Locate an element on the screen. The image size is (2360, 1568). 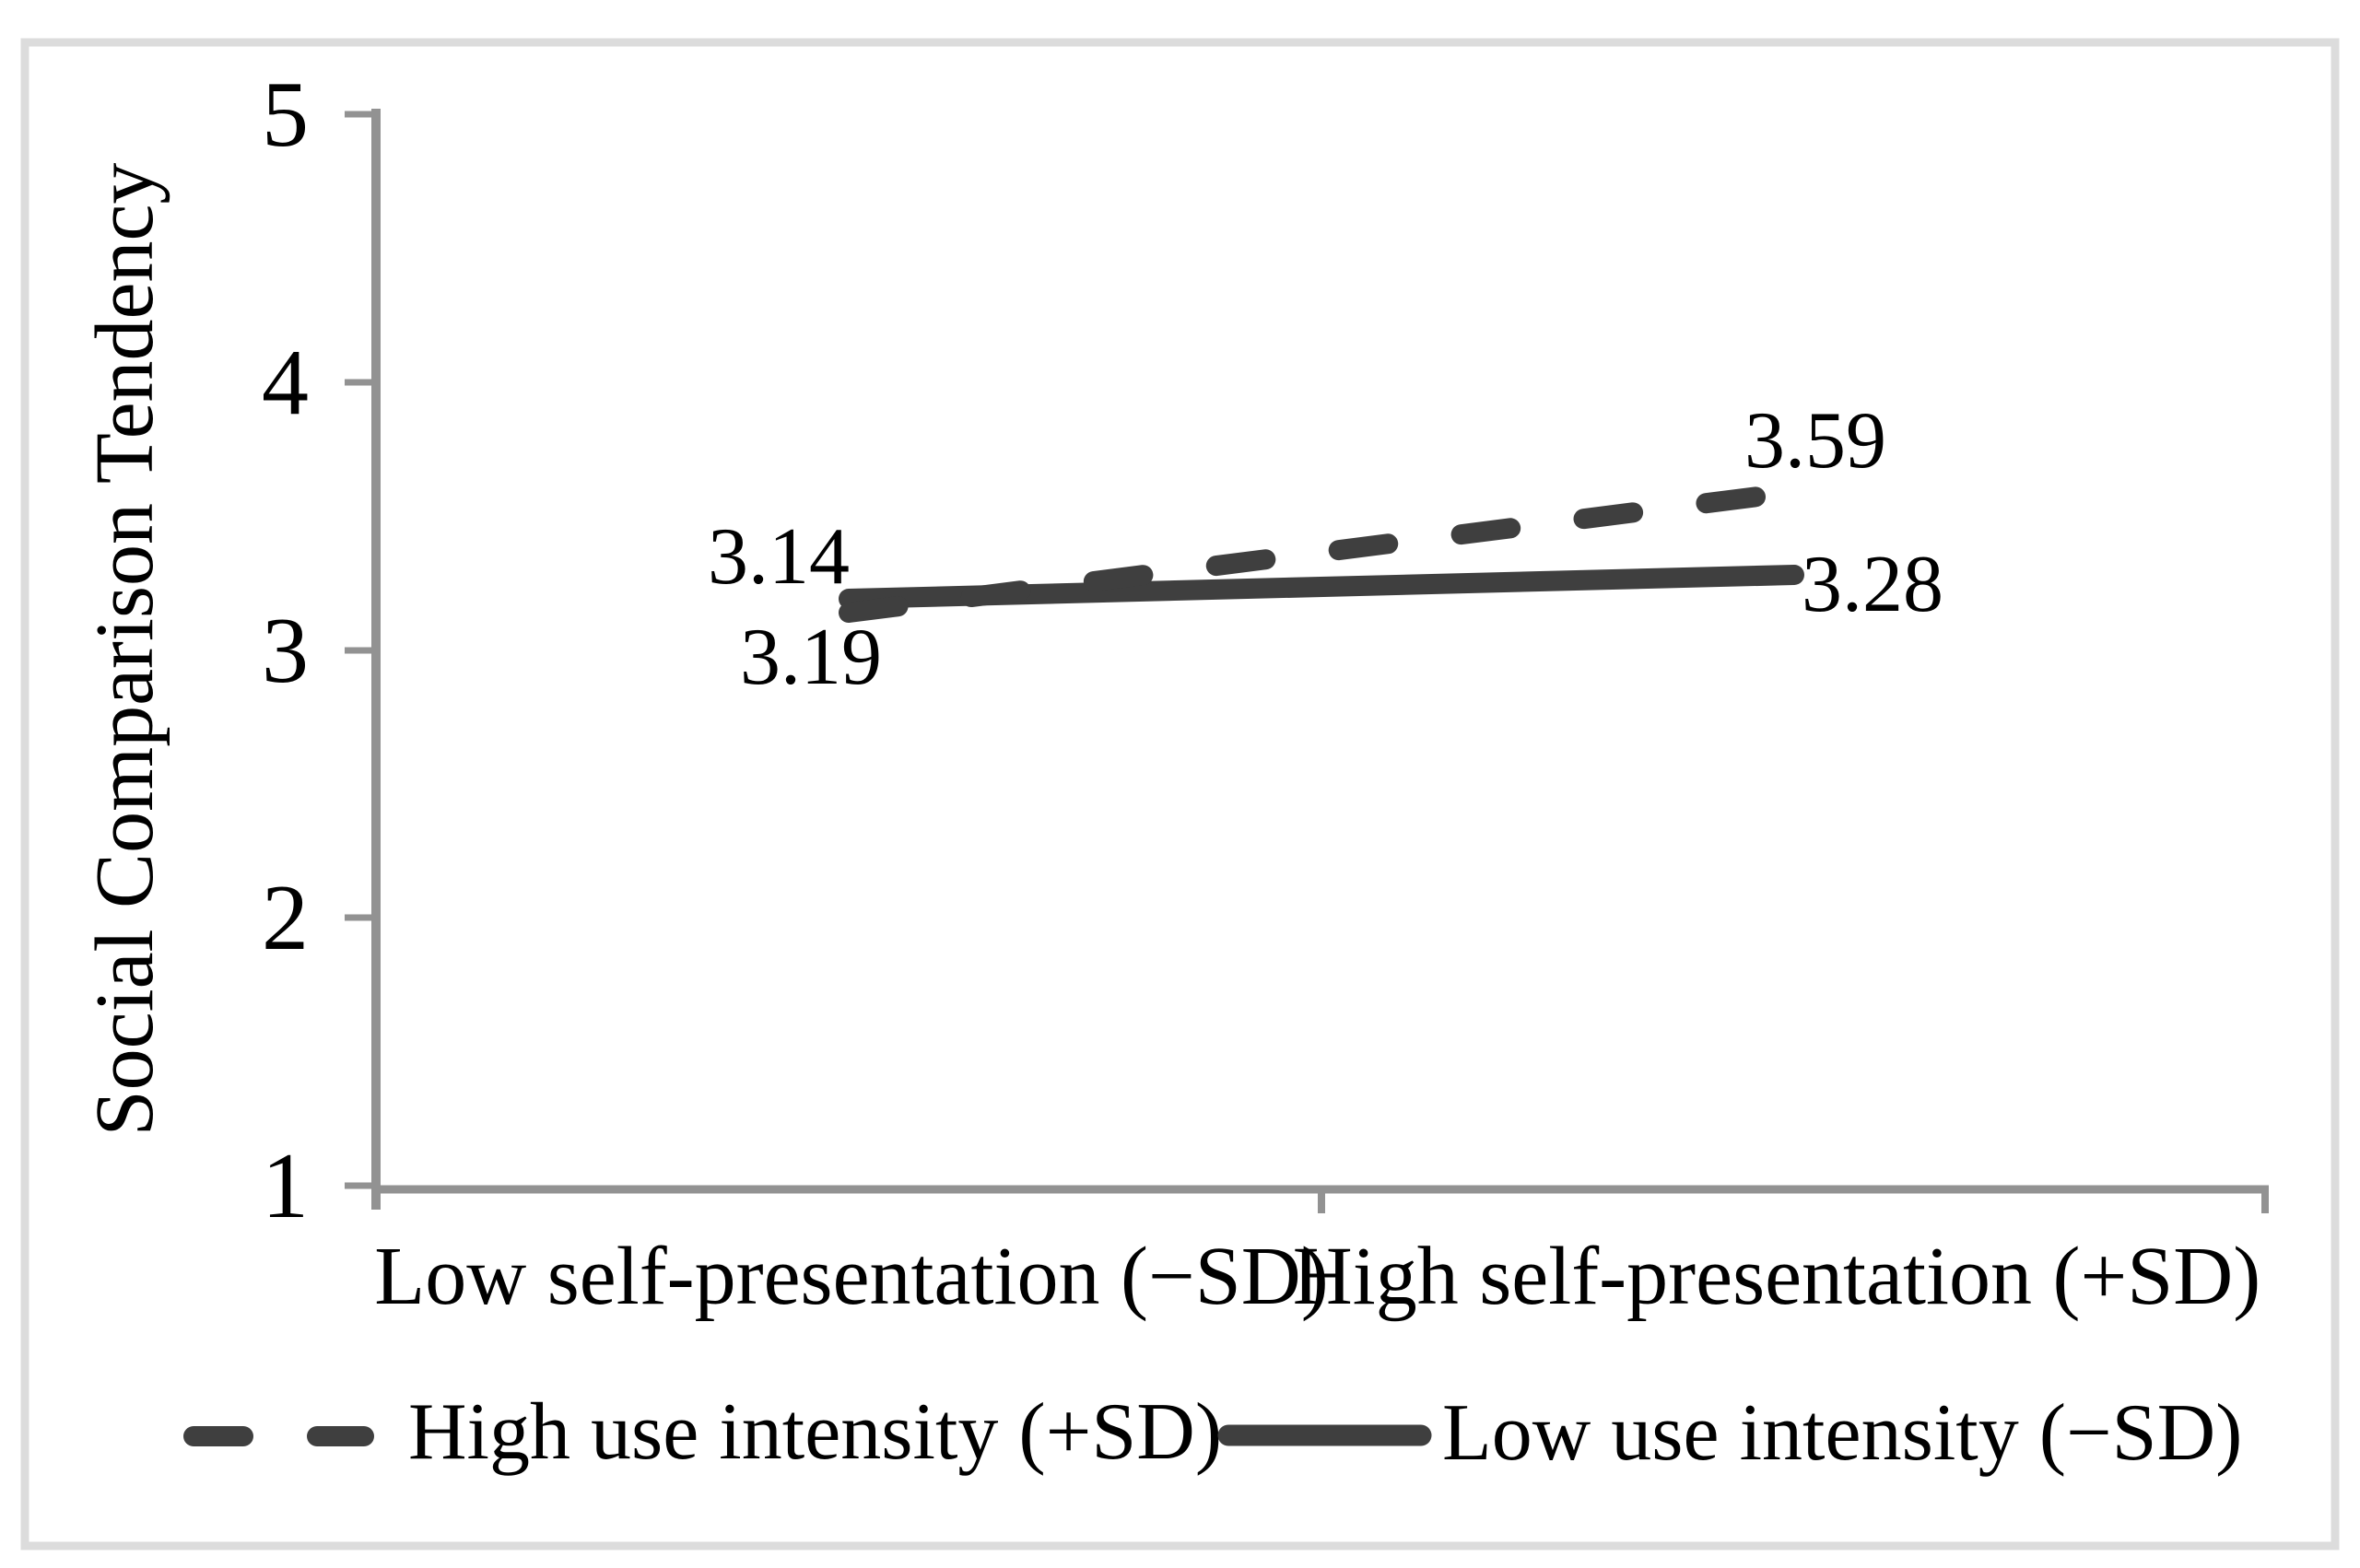
y-tick-label-3: 3 is located at coordinates (285, 651).